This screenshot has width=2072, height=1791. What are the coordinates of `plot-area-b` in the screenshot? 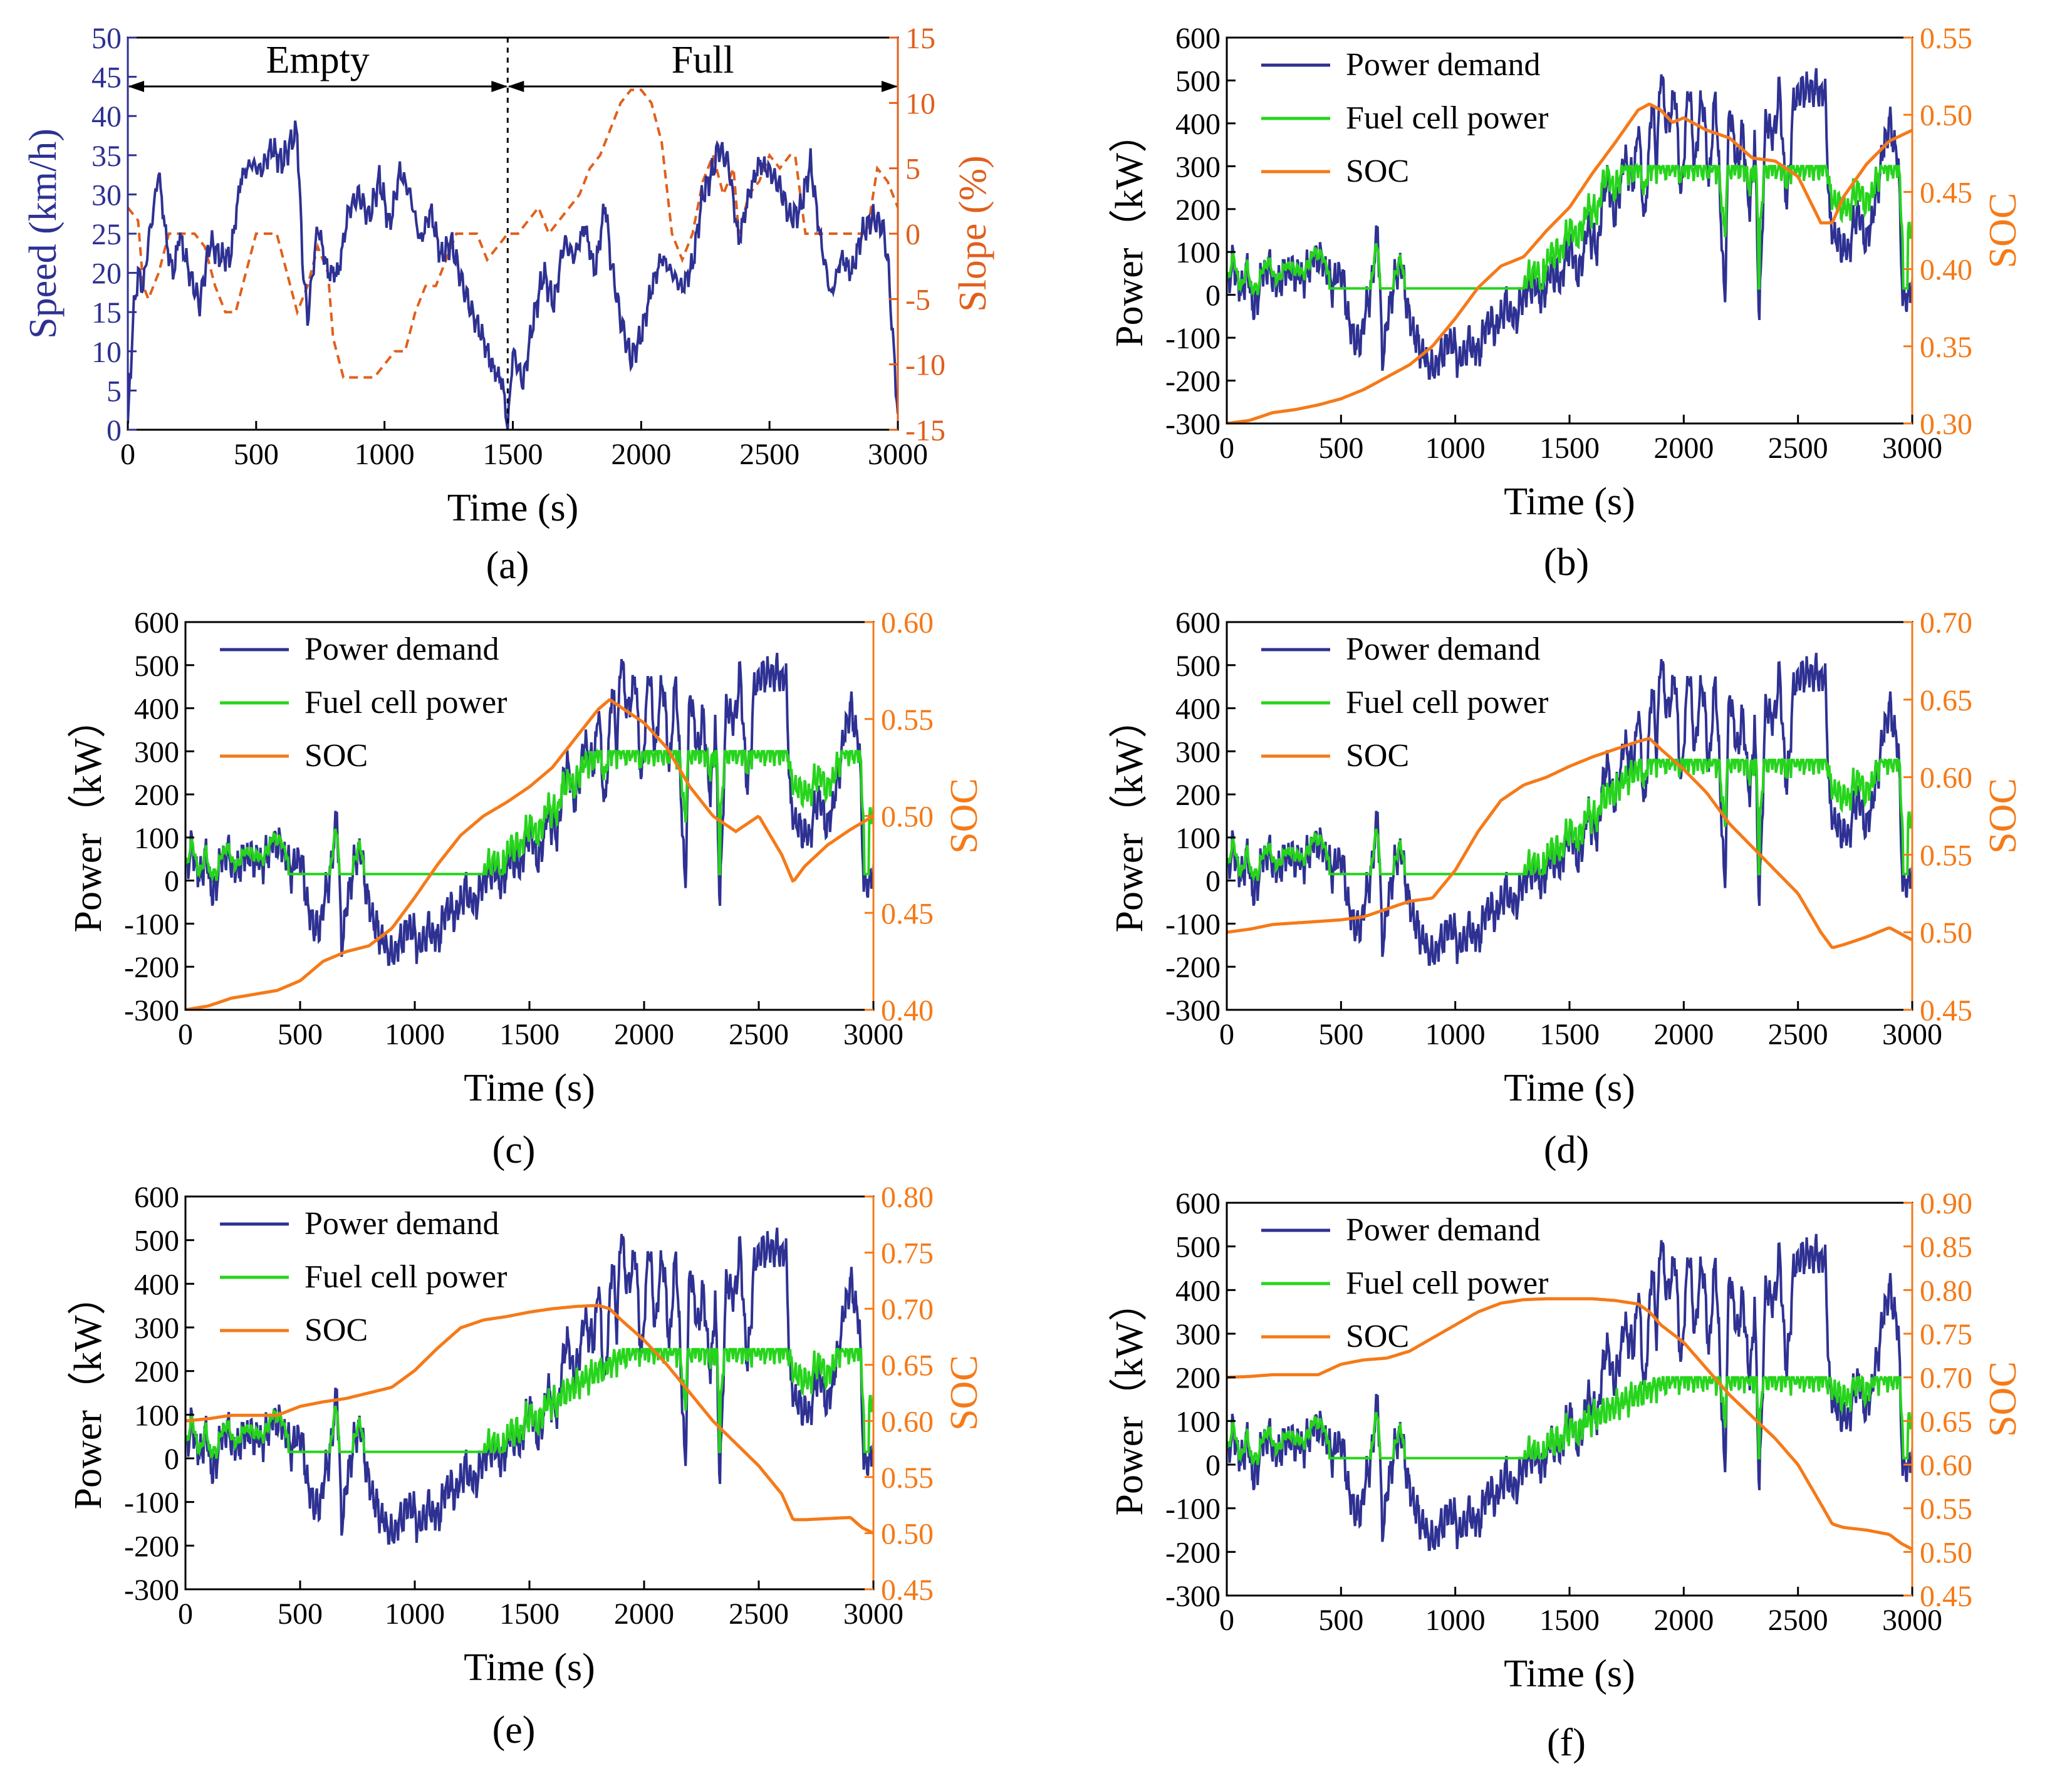 It's located at (1569, 246).